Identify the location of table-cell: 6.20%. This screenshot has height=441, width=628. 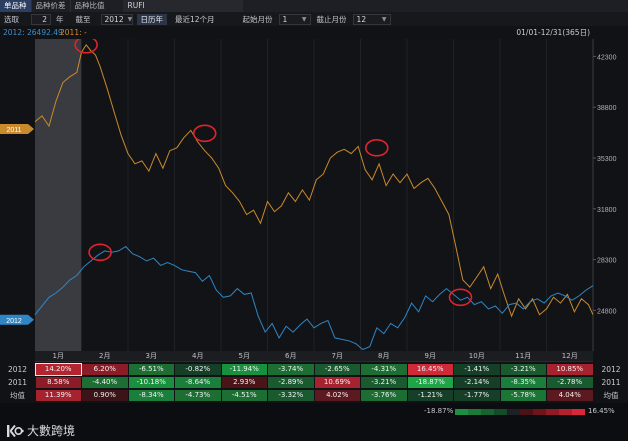
(105, 369).